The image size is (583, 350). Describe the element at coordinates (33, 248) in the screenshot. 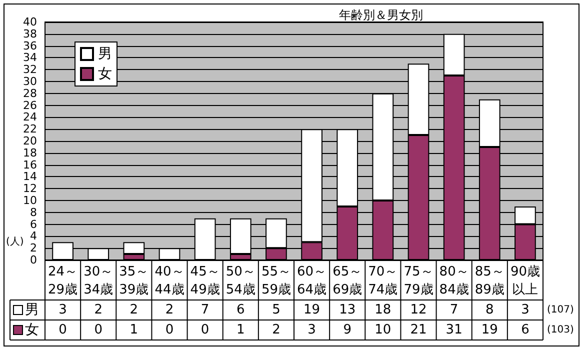

I see `y-tick-label: 2` at that location.